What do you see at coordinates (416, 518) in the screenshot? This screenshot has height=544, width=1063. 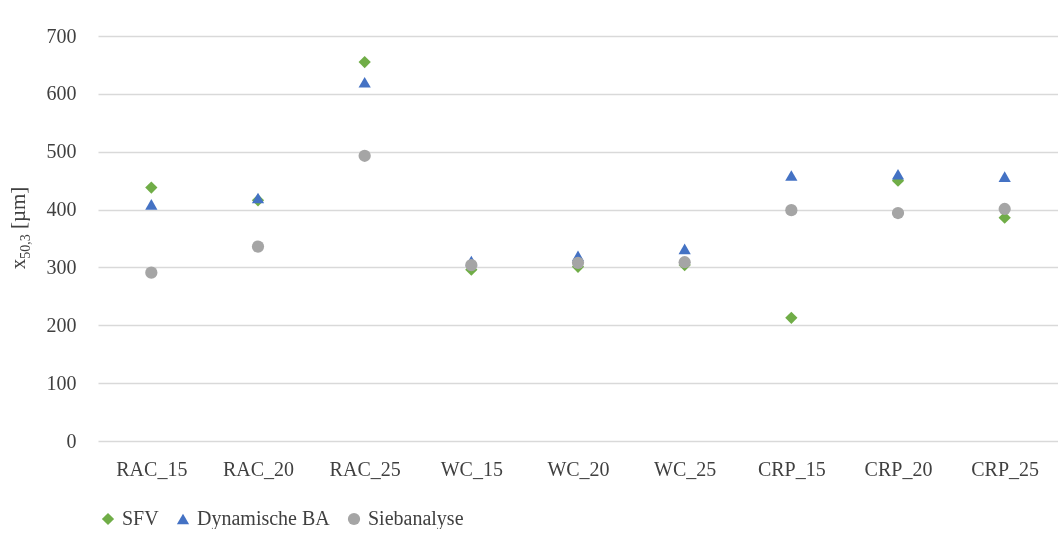 I see `legend-label: Siebanalyse` at bounding box center [416, 518].